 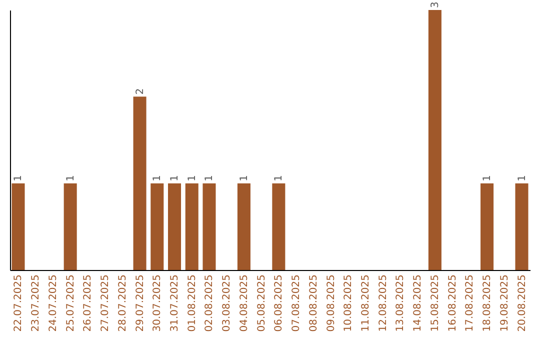 What do you see at coordinates (244, 303) in the screenshot?
I see `x-tick-label: 04.08.2025` at bounding box center [244, 303].